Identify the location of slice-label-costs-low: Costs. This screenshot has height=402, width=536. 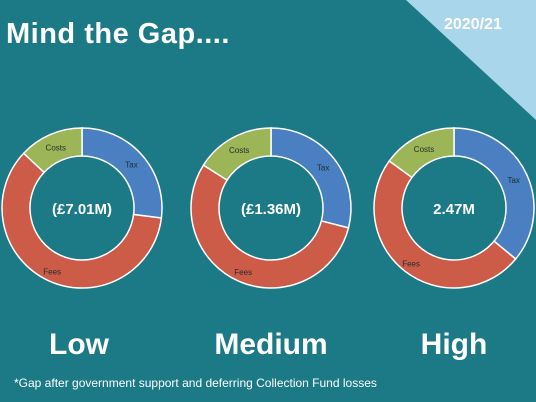
(56, 147).